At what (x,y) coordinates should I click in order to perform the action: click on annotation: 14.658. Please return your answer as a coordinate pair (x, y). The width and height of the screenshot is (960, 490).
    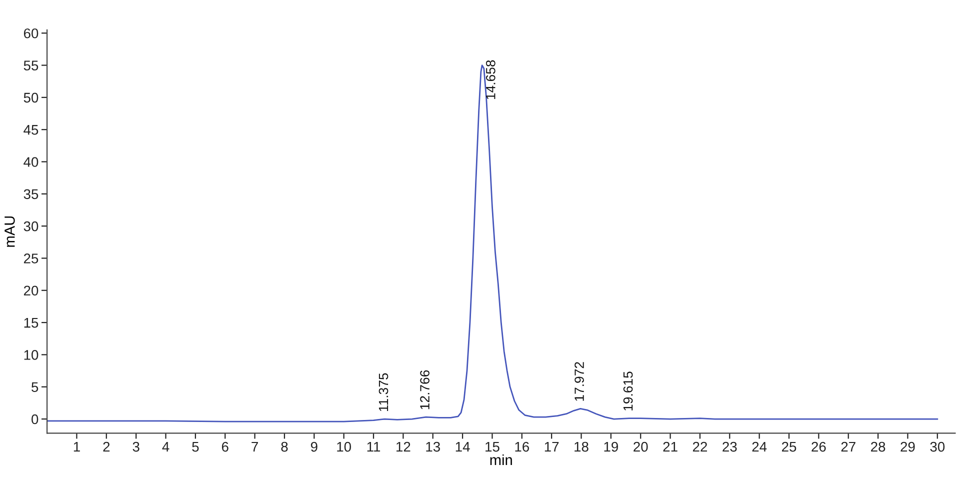
    Looking at the image, I should click on (491, 80).